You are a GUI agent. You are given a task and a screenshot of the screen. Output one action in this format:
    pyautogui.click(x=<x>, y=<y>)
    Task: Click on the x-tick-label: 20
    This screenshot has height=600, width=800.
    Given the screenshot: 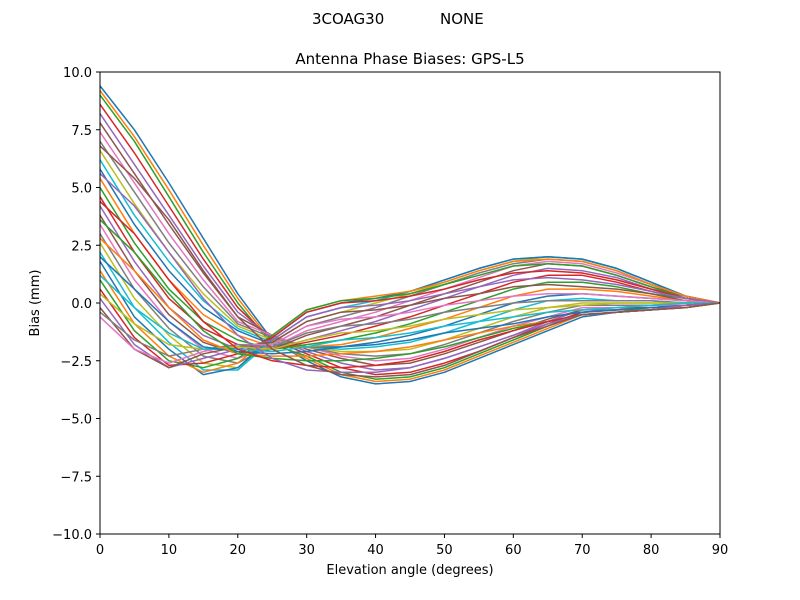 What is the action you would take?
    pyautogui.click(x=238, y=550)
    